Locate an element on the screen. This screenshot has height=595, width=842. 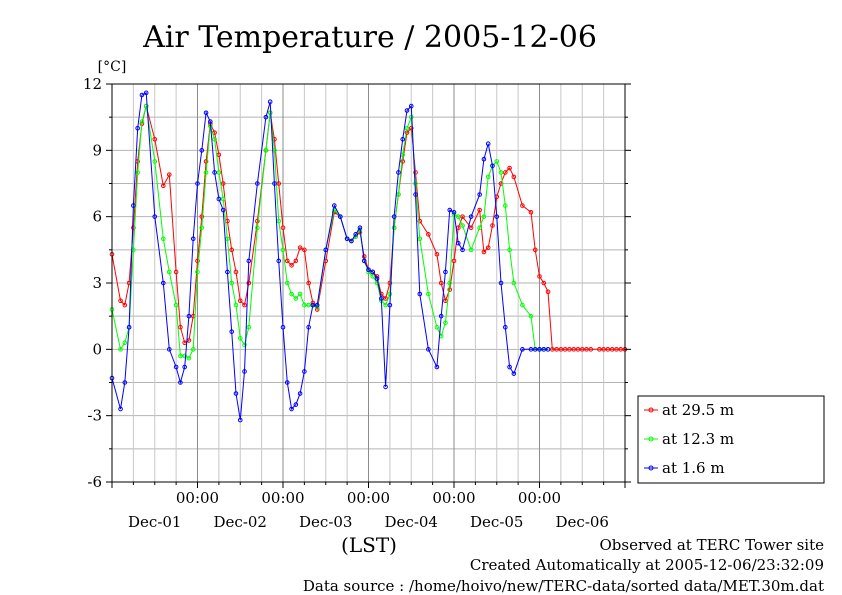
y-tick-label: -3 is located at coordinates (94, 416).